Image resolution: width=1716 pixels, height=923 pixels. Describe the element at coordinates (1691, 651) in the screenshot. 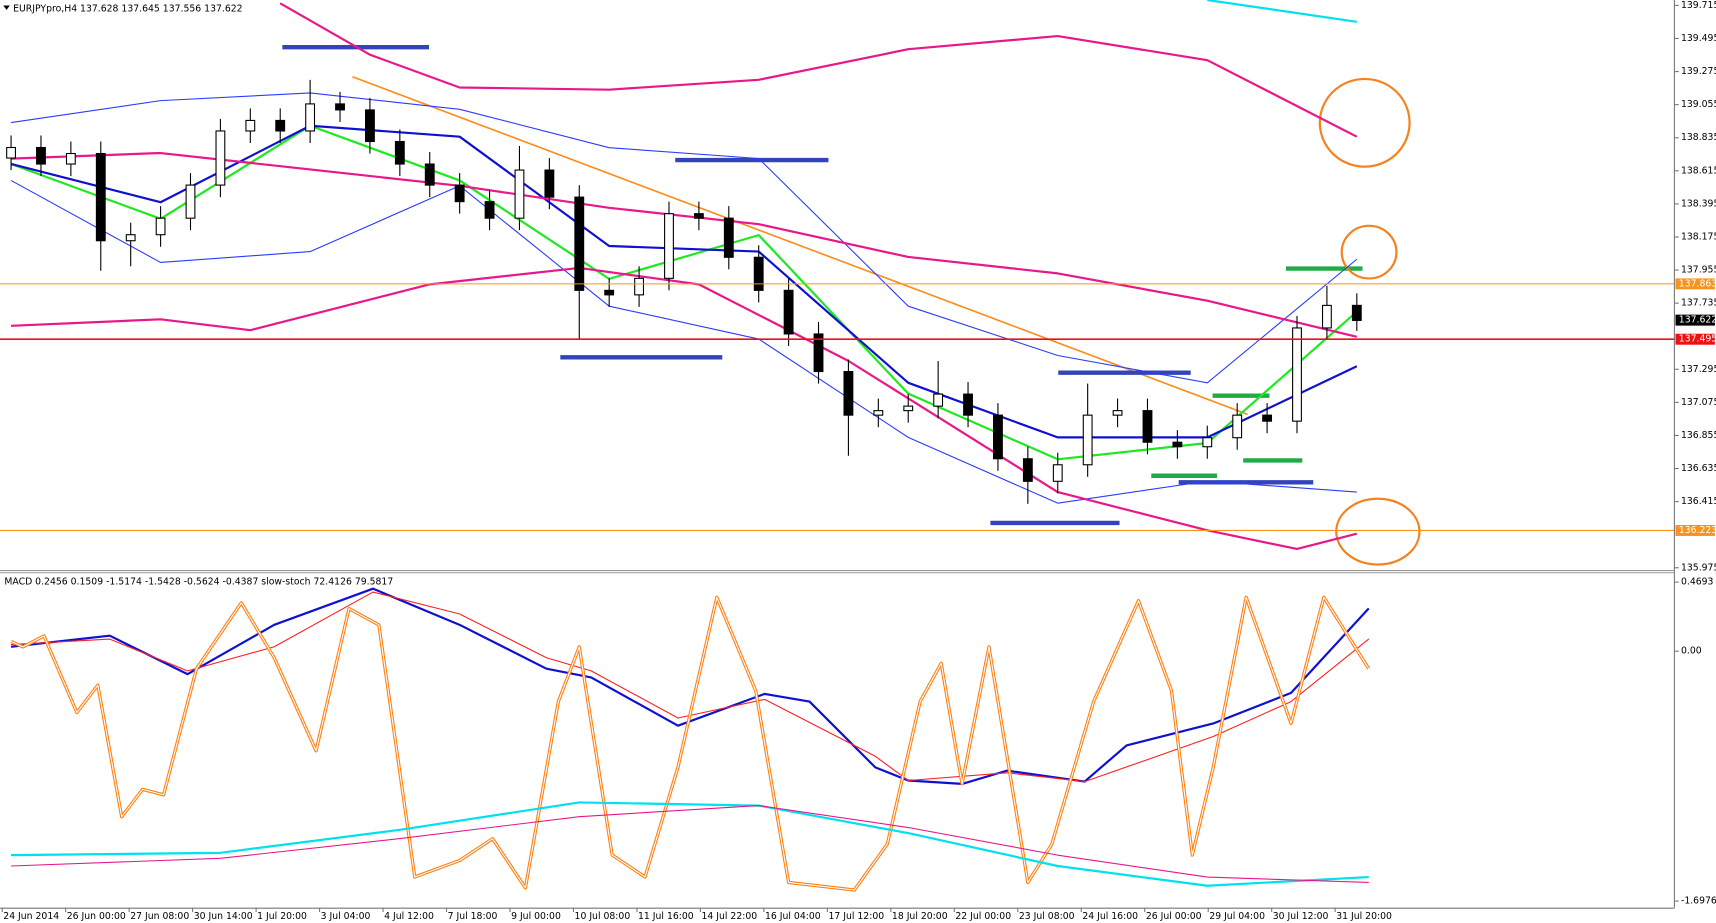

I see `y-tick-label: 0.00` at that location.